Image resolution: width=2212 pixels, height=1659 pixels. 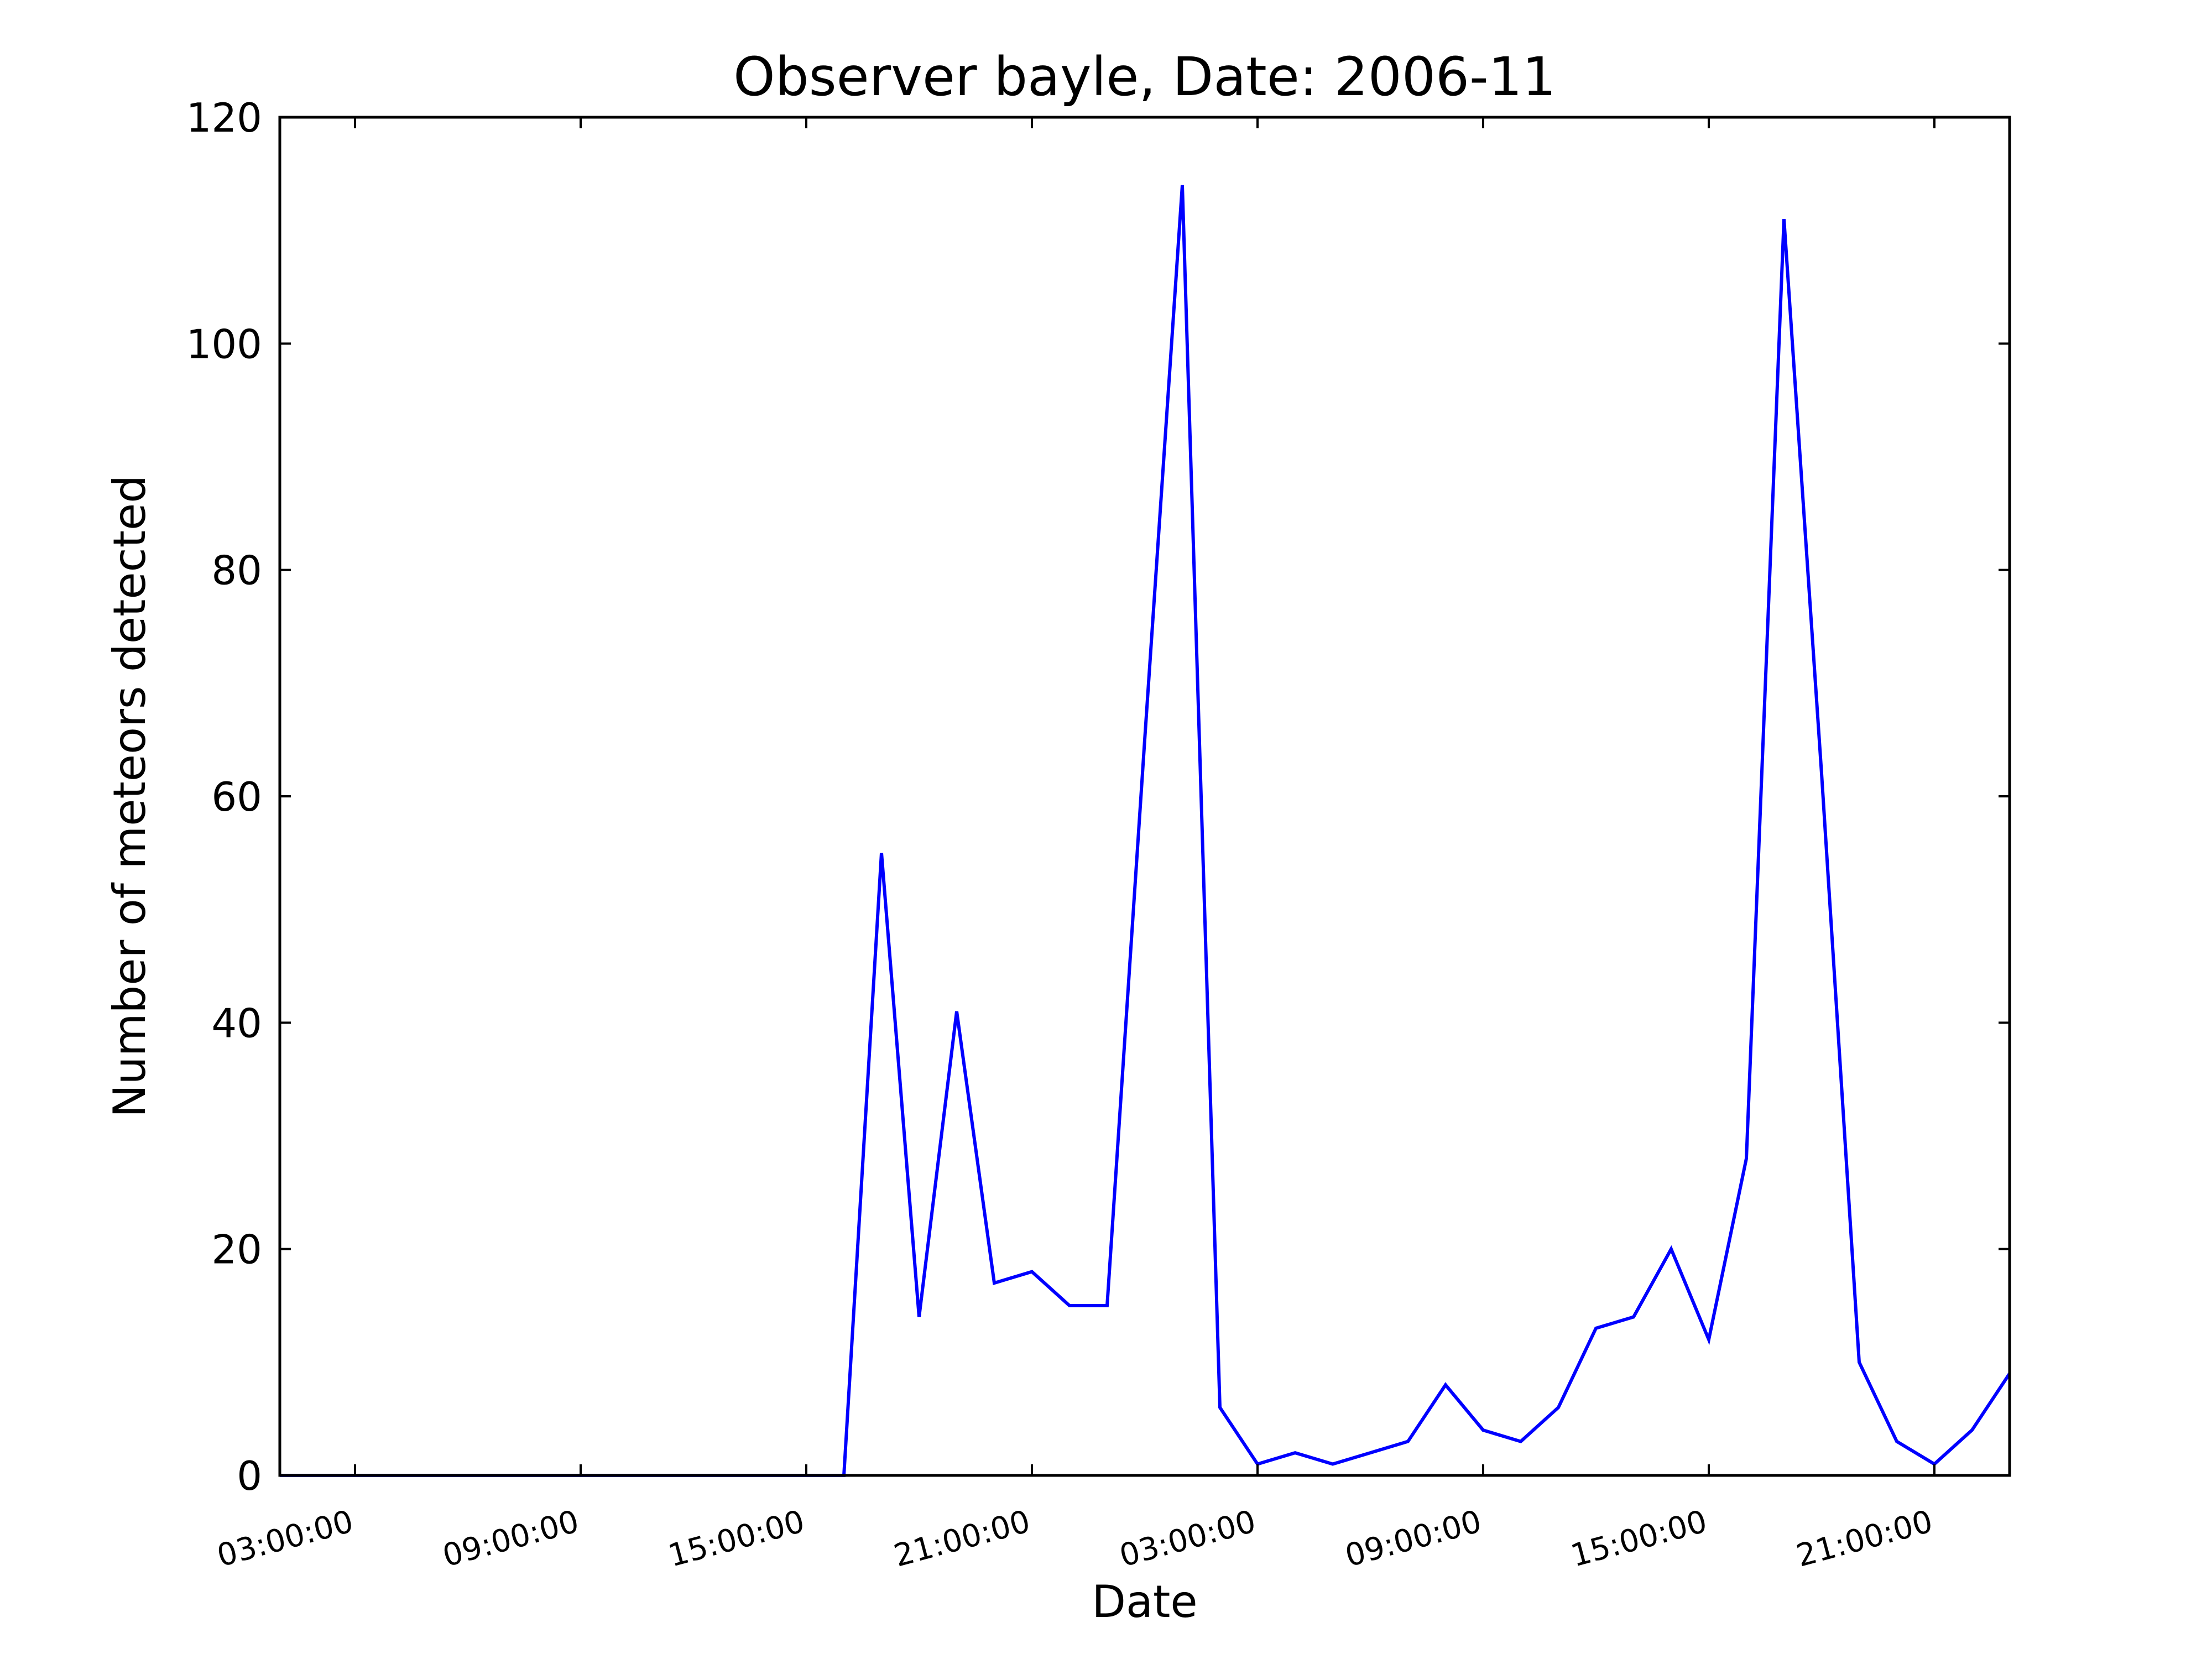 What do you see at coordinates (237, 1250) in the screenshot?
I see `y-tick-label: 20` at bounding box center [237, 1250].